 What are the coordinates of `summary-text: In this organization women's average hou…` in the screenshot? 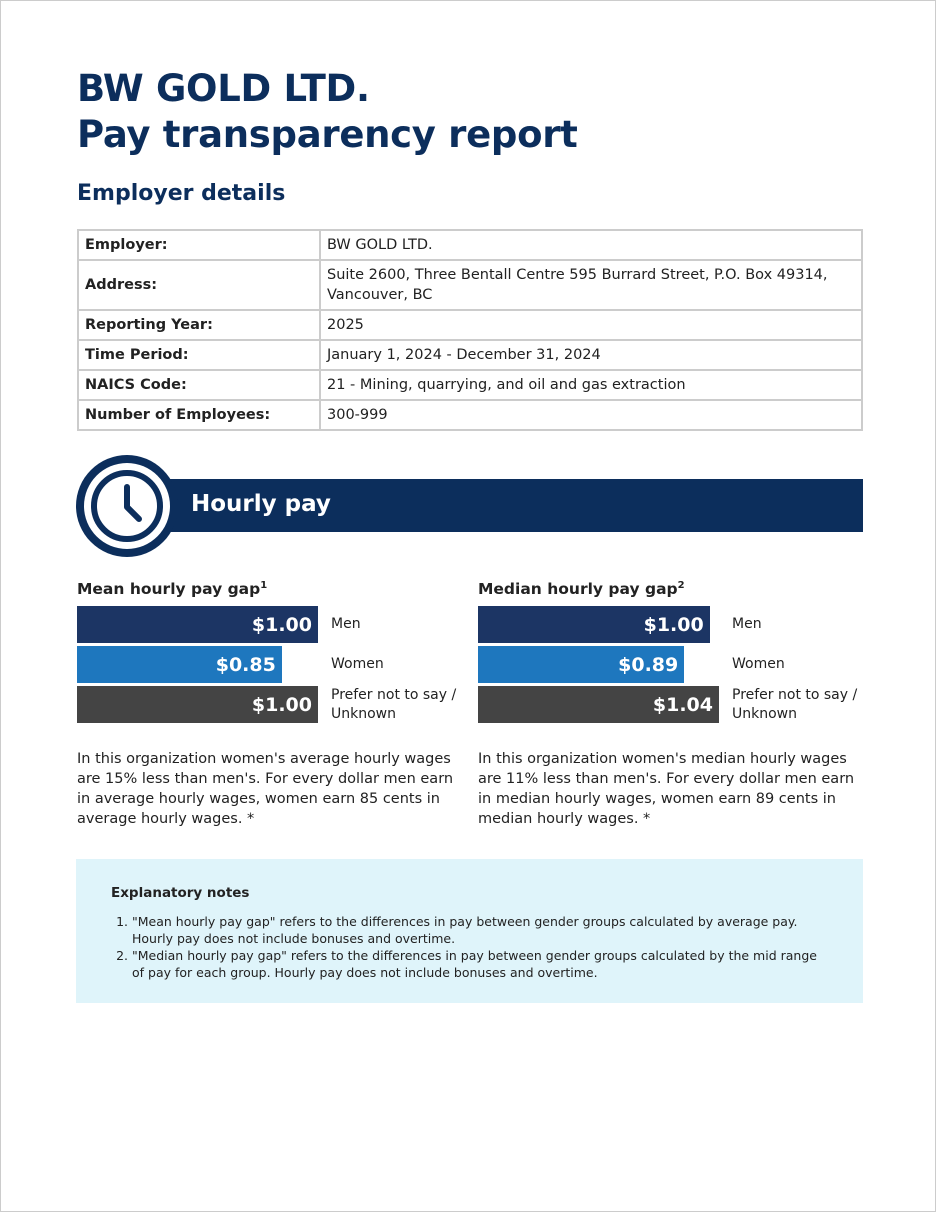 It's located at (265, 789).